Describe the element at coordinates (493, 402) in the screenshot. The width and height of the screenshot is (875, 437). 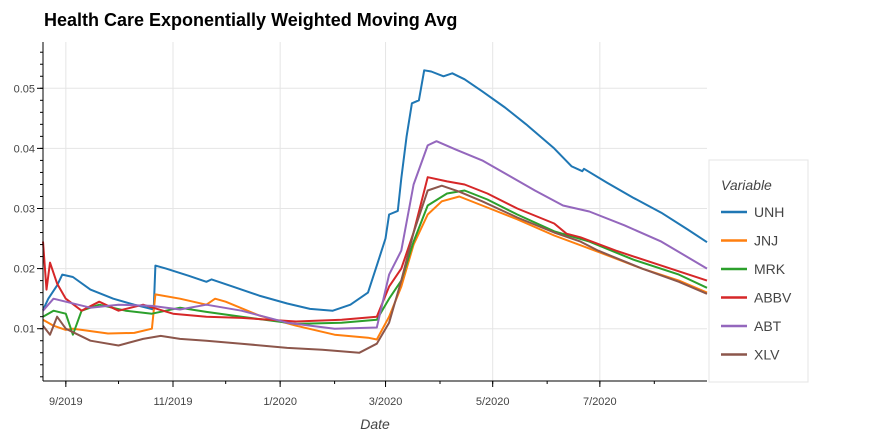
I see `x-tick-label: 5/2020` at that location.